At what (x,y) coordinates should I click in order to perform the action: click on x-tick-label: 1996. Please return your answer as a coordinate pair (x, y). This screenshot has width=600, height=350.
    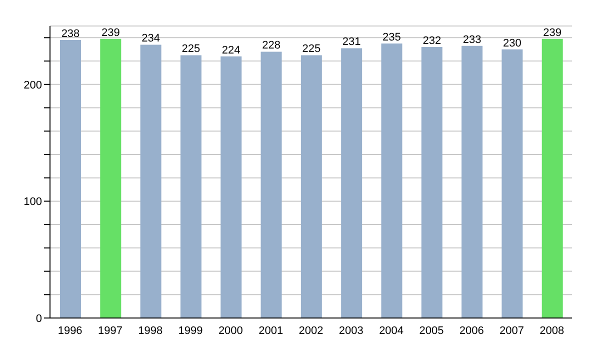
    Looking at the image, I should click on (70, 330).